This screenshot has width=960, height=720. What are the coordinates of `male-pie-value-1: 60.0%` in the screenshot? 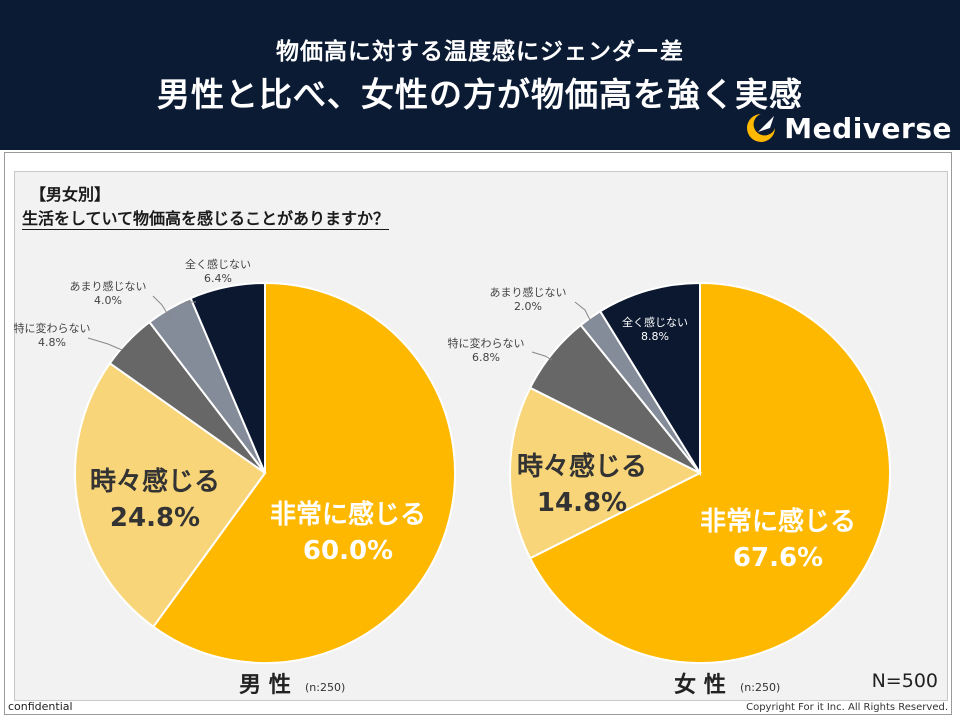 It's located at (348, 551).